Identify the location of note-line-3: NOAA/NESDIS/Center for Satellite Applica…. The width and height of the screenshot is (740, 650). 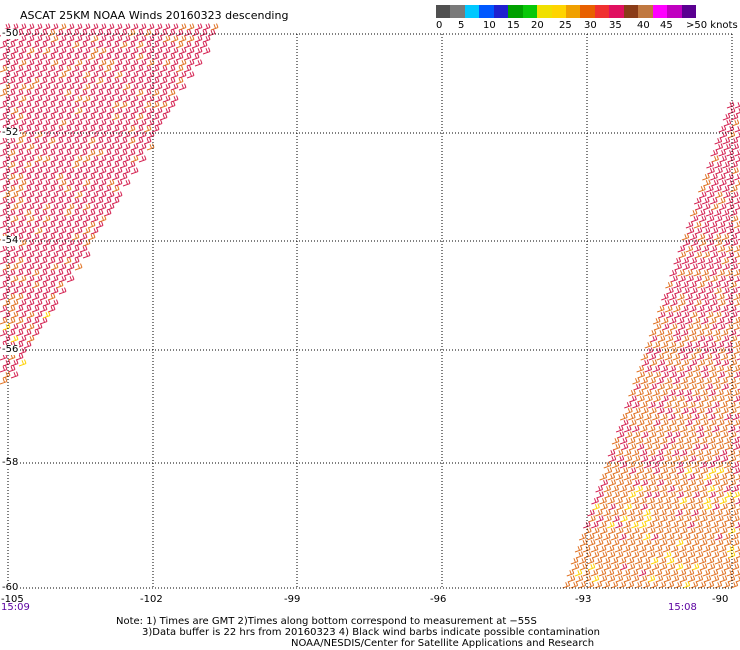
(443, 643).